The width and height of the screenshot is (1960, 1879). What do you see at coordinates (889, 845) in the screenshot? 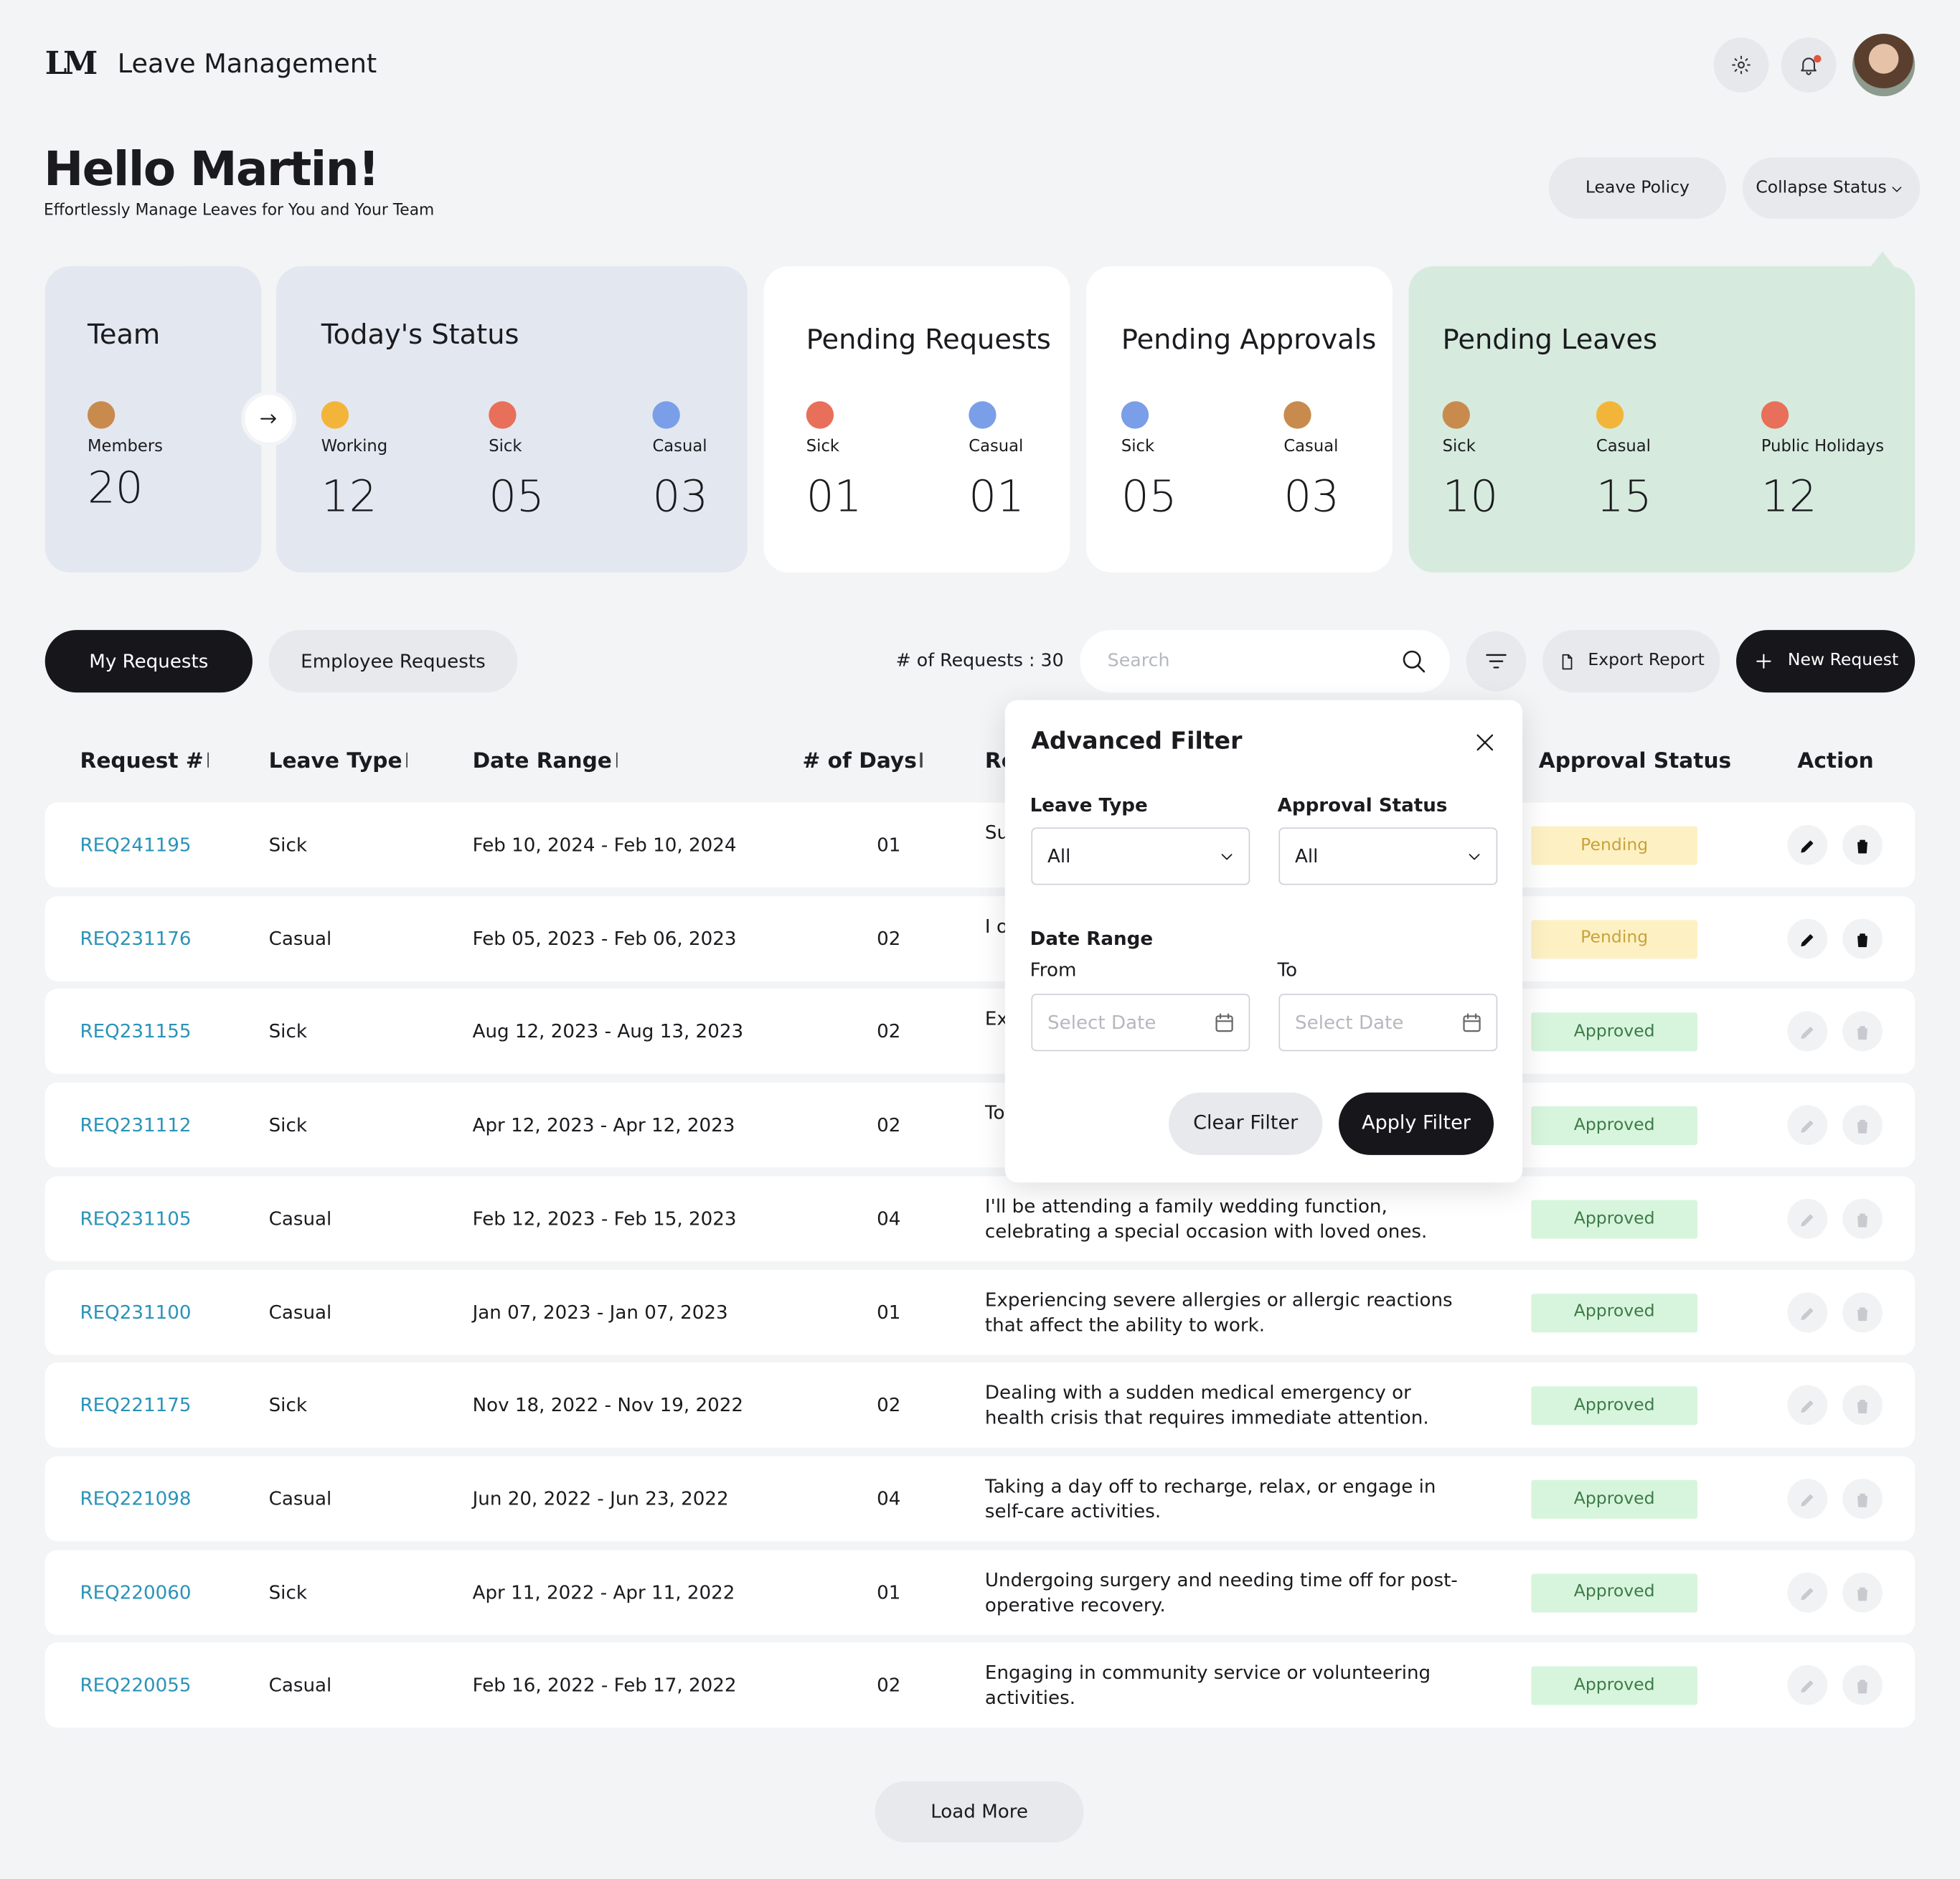
I see `days: 01` at bounding box center [889, 845].